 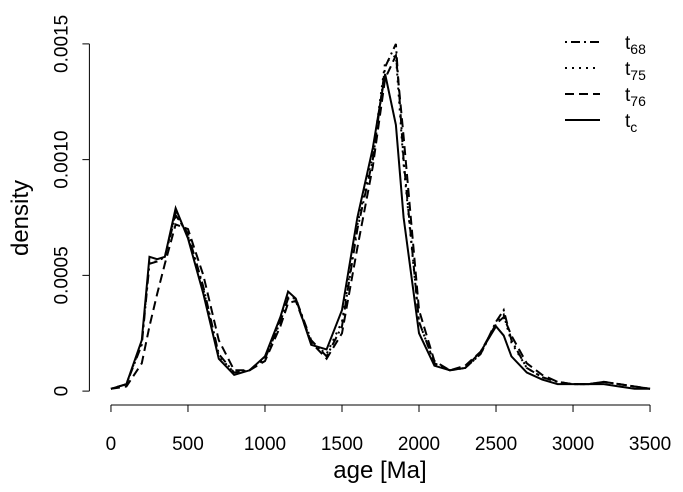 I want to click on x-tick-label: 2500, so click(x=496, y=444).